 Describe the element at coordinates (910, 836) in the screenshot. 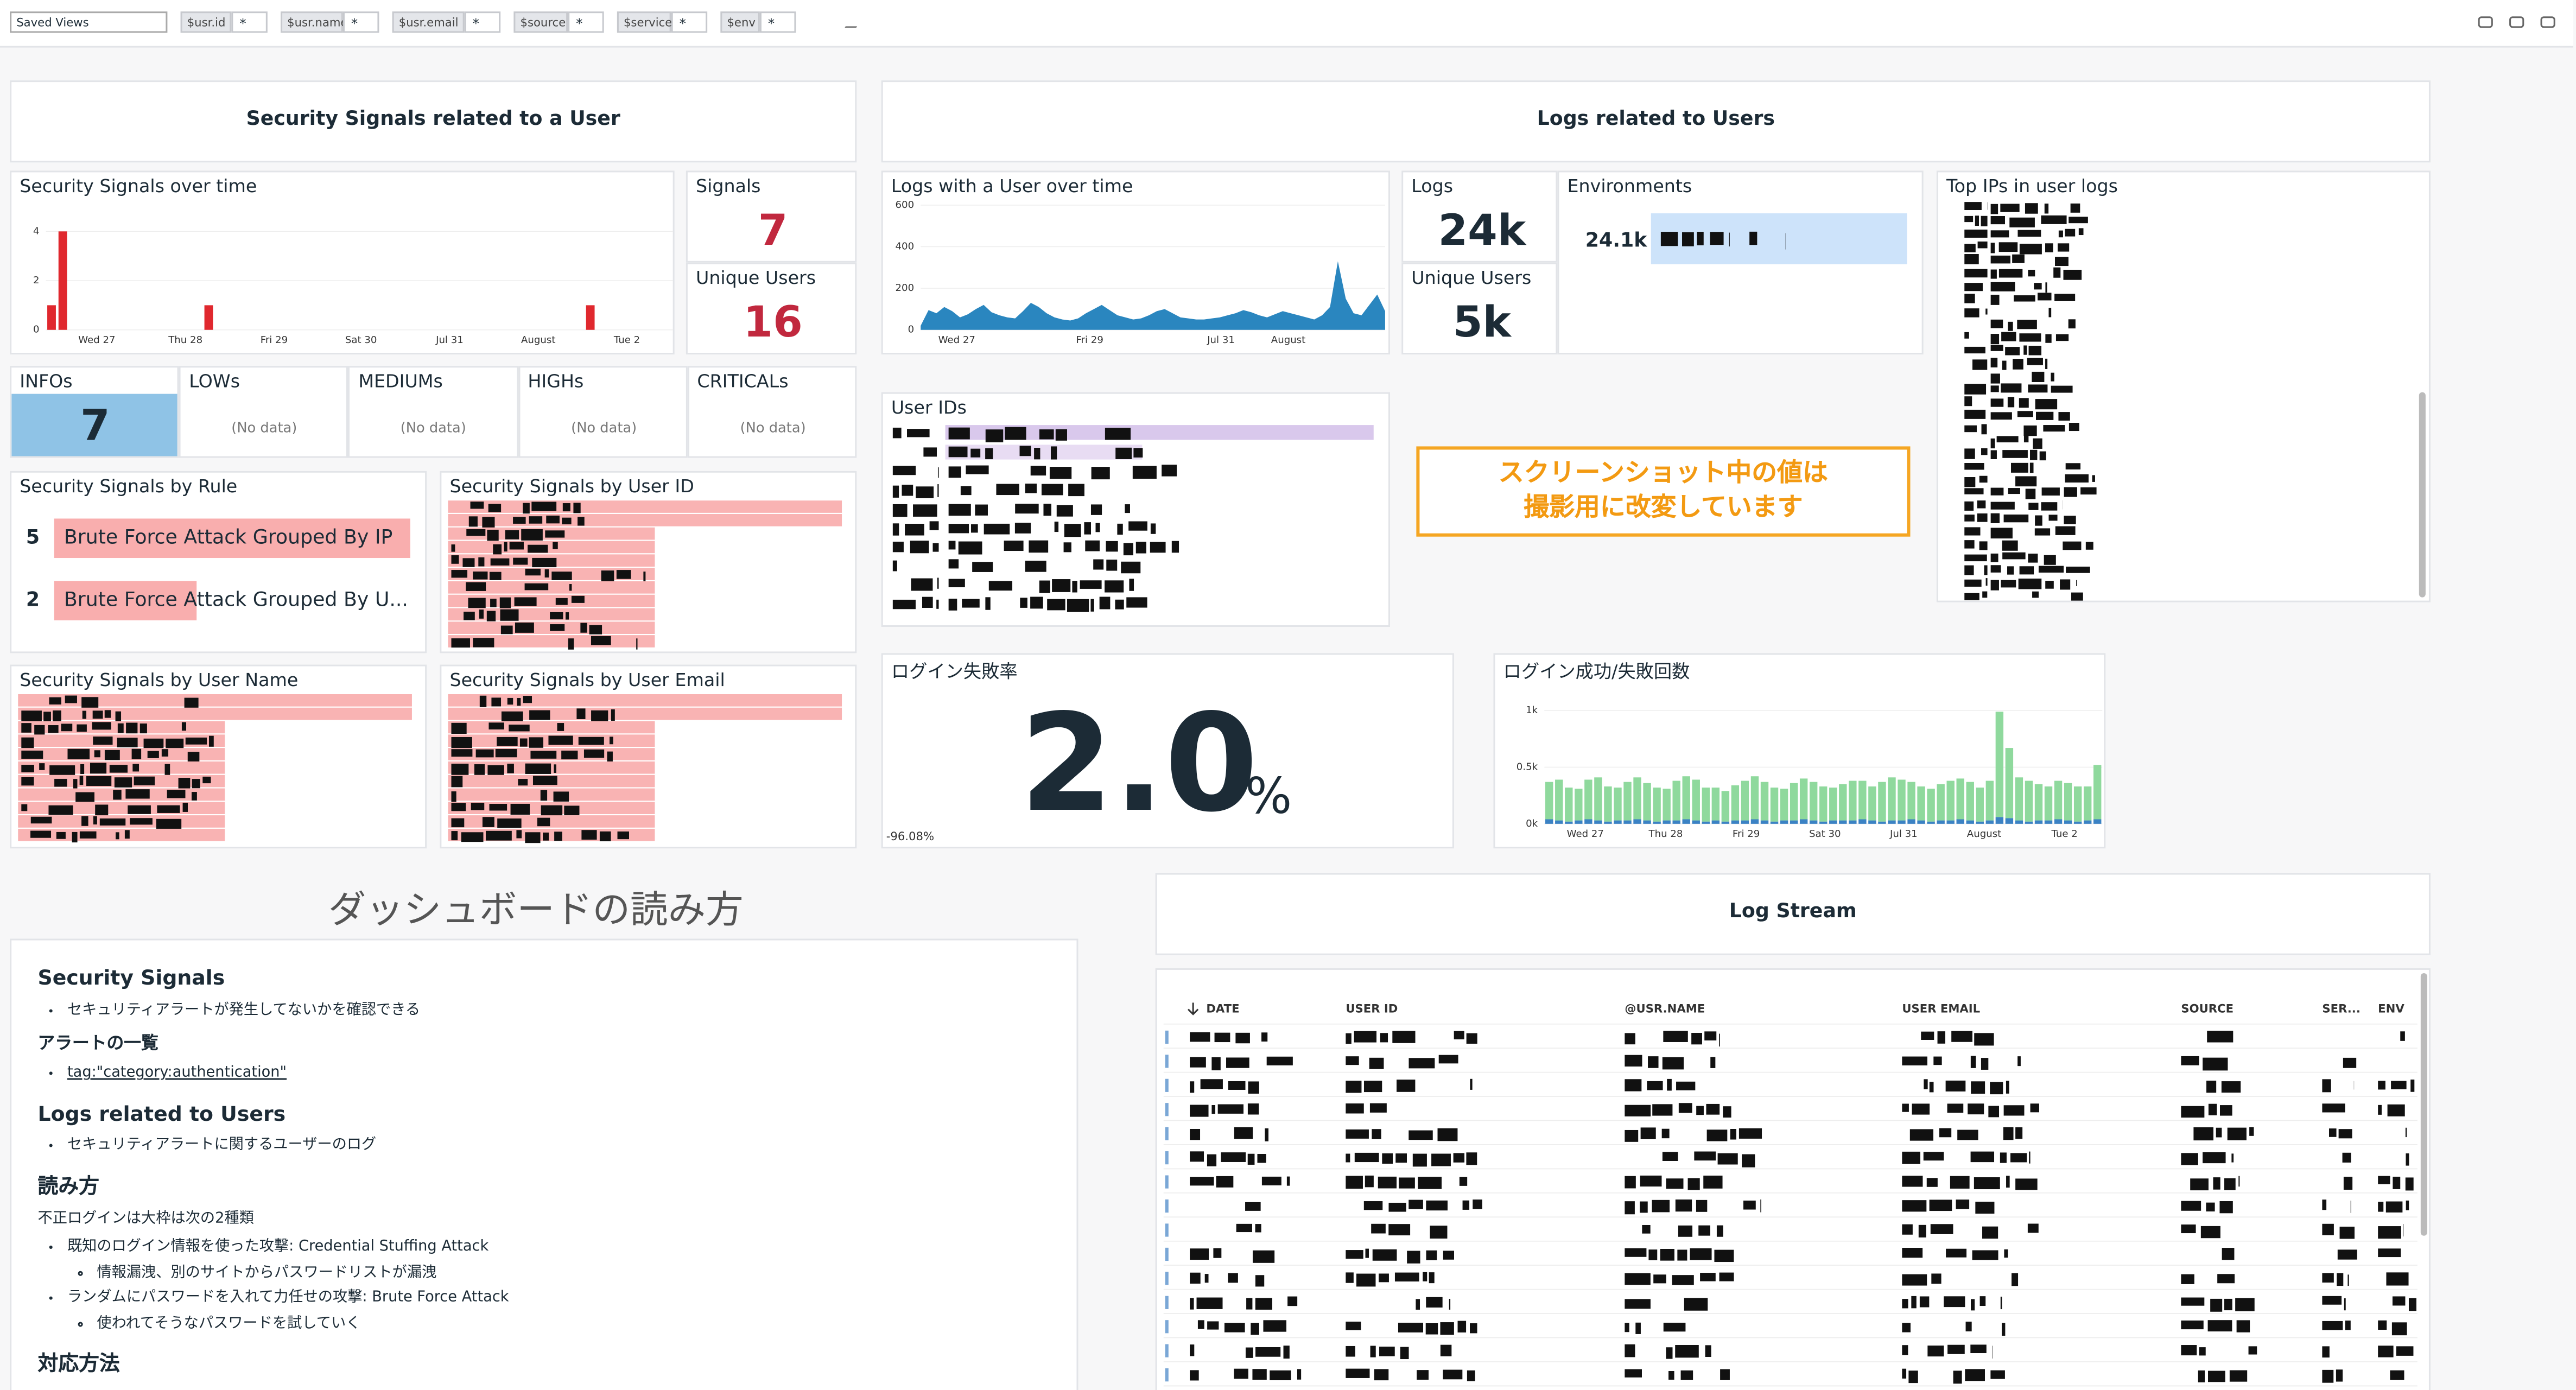

I see `min-label: -96.08%` at that location.